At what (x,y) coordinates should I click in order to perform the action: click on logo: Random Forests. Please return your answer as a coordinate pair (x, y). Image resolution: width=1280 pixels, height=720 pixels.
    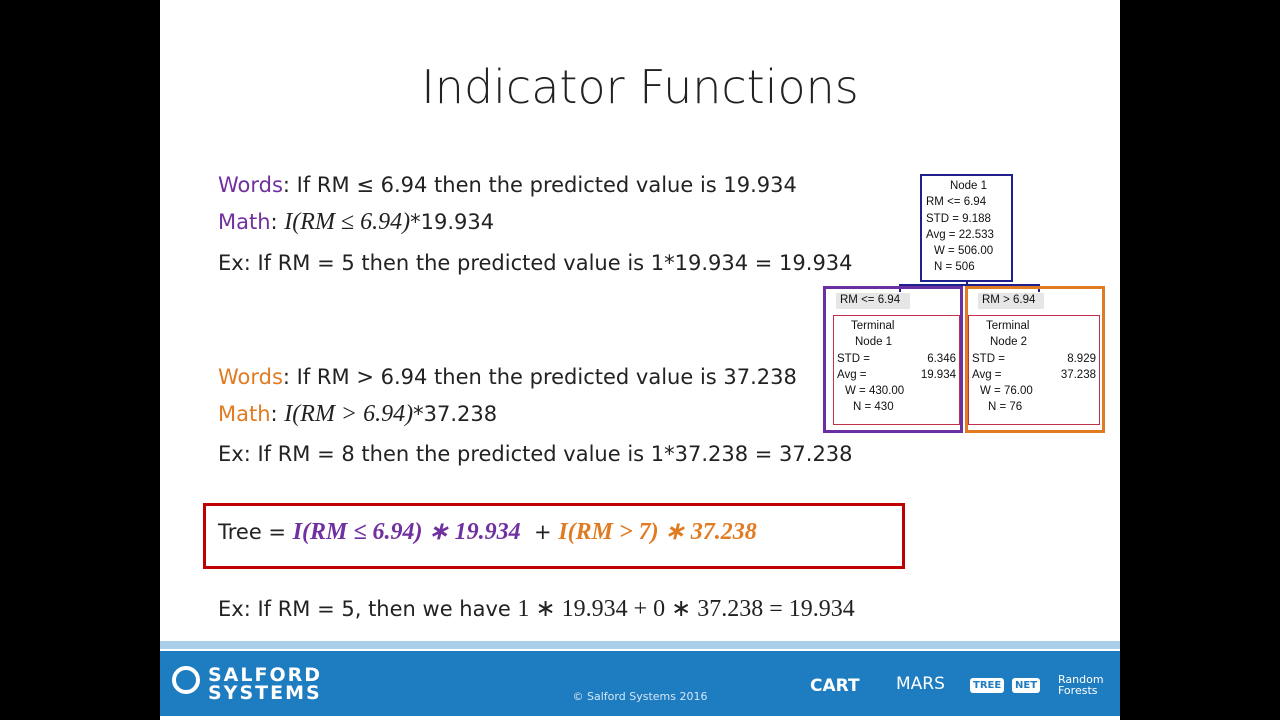
    Looking at the image, I should click on (1081, 685).